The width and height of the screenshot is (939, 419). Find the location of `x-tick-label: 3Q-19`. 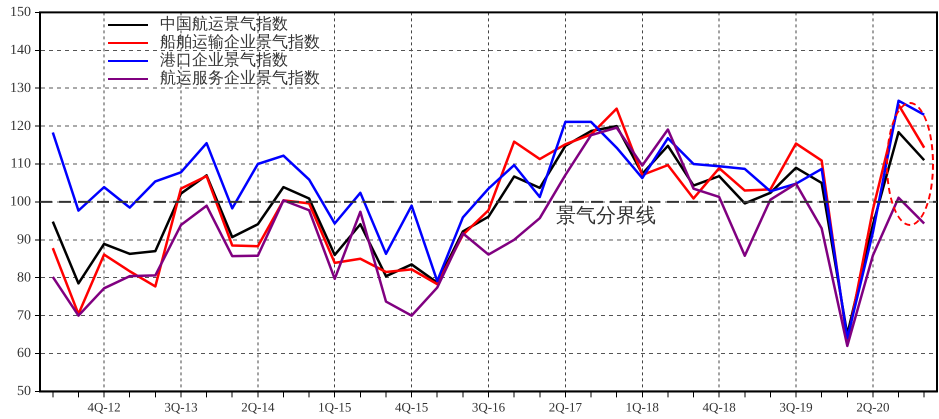

x-tick-label: 3Q-19 is located at coordinates (796, 407).